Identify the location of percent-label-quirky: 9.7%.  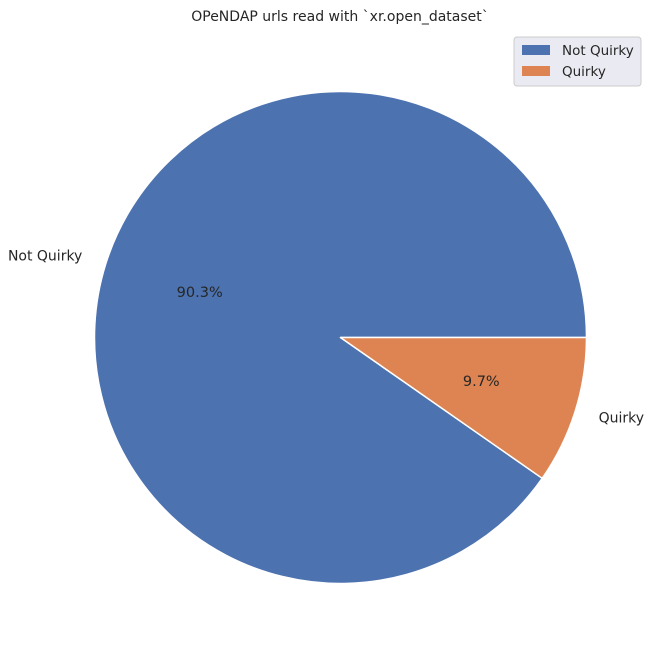
(481, 382).